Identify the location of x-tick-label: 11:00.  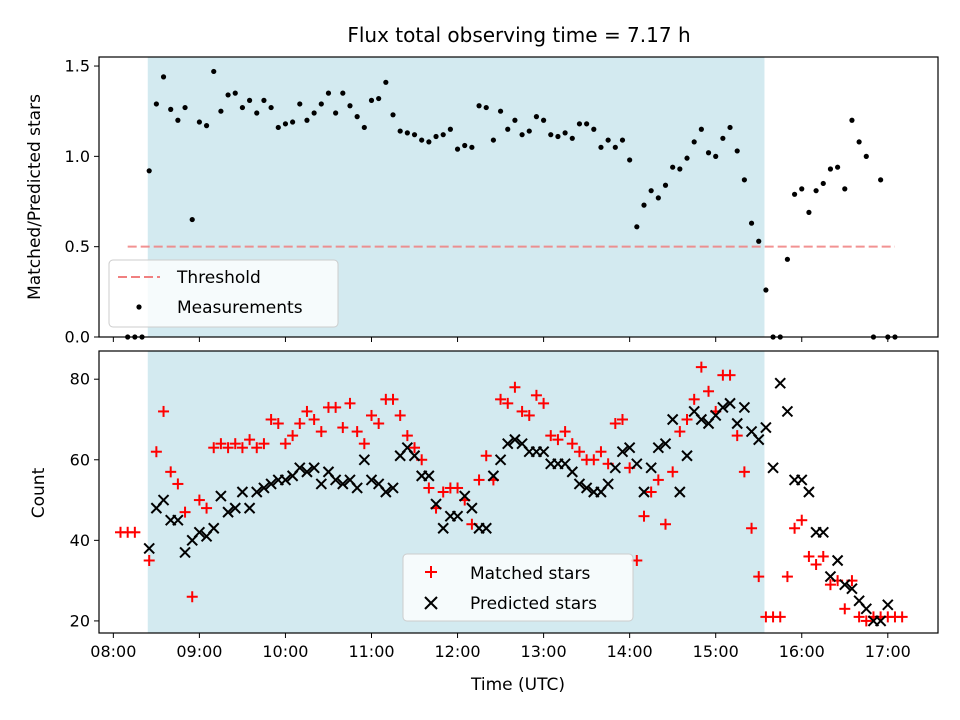
(371, 651).